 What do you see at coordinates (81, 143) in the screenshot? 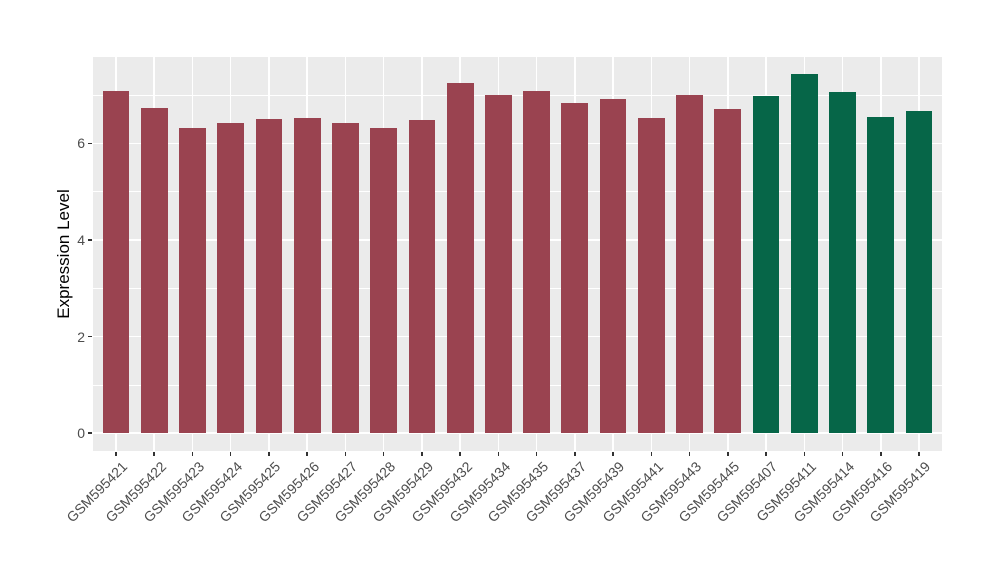
I see `y-tick-label: 6` at bounding box center [81, 143].